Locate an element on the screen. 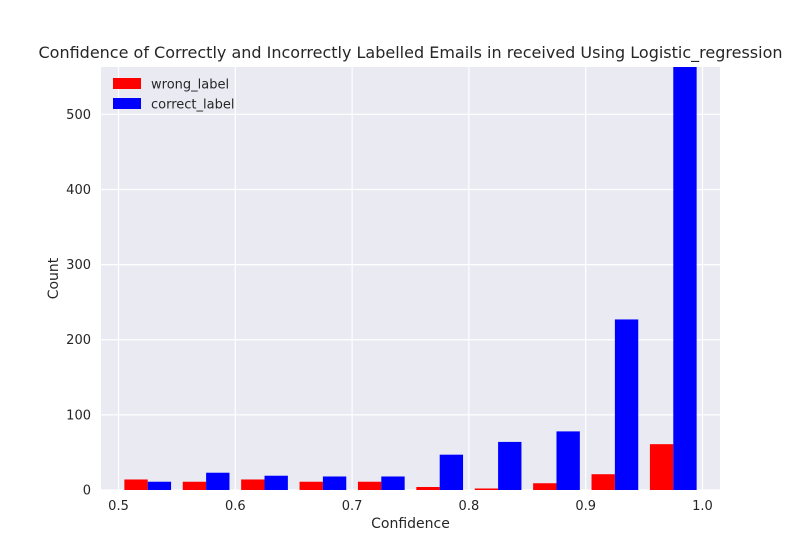 The image size is (800, 550). x-tick-label: 0.6 is located at coordinates (235, 506).